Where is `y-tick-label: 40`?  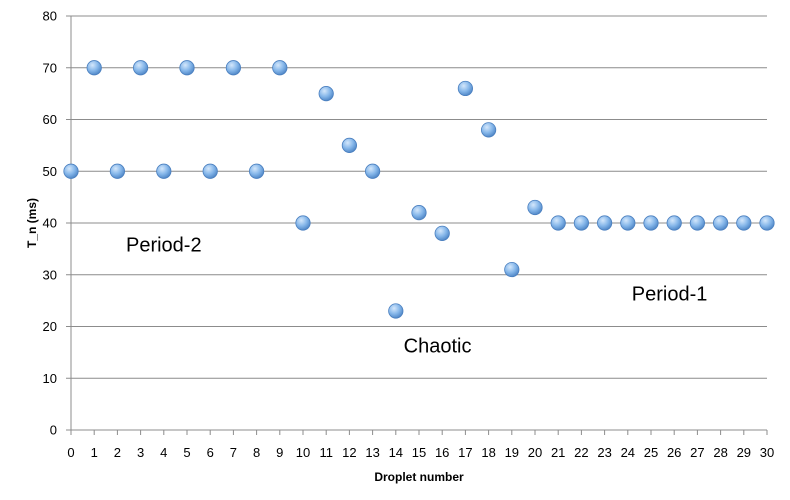 y-tick-label: 40 is located at coordinates (50, 223).